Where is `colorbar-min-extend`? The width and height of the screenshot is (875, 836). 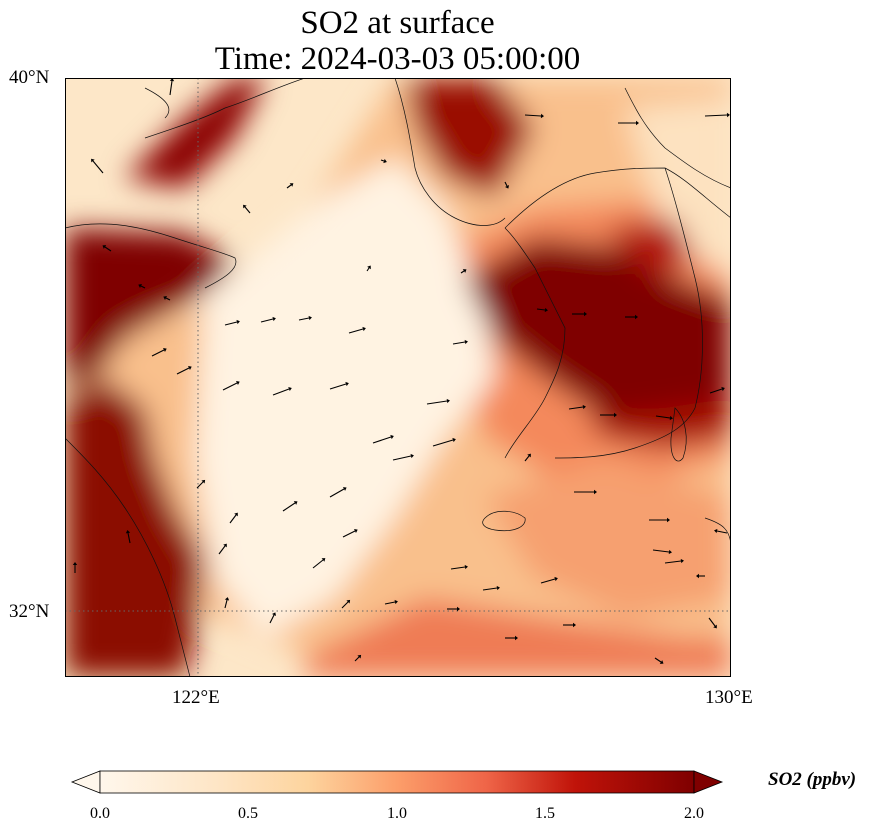
colorbar-min-extend is located at coordinates (85, 782).